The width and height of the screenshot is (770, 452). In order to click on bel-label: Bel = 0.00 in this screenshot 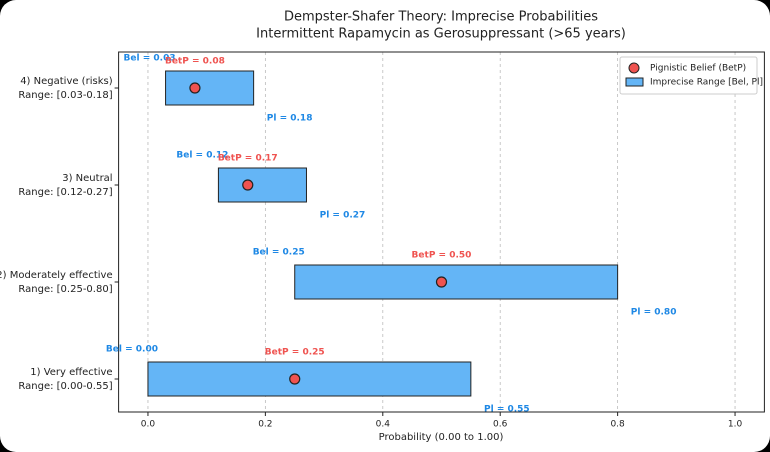, I will do `click(132, 350)`.